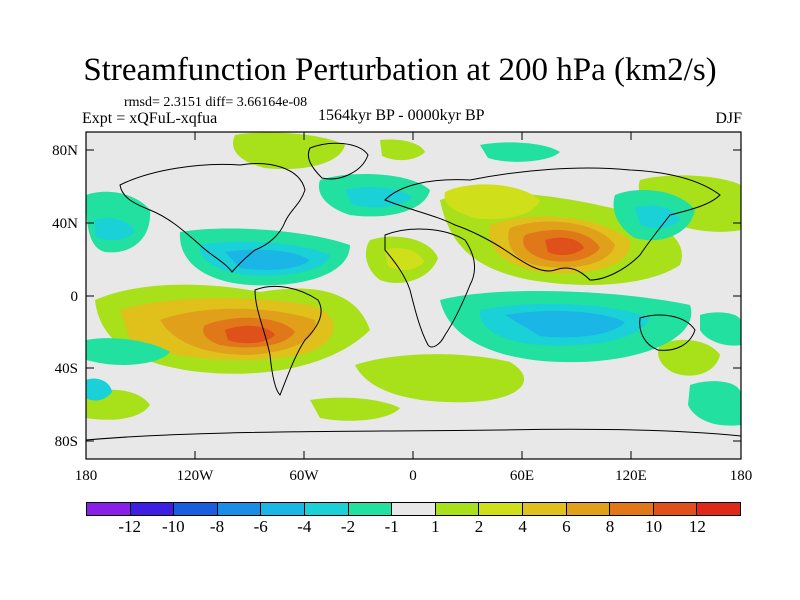 This screenshot has height=600, width=800. Describe the element at coordinates (631, 476) in the screenshot. I see `x-tick-label: 120E` at that location.